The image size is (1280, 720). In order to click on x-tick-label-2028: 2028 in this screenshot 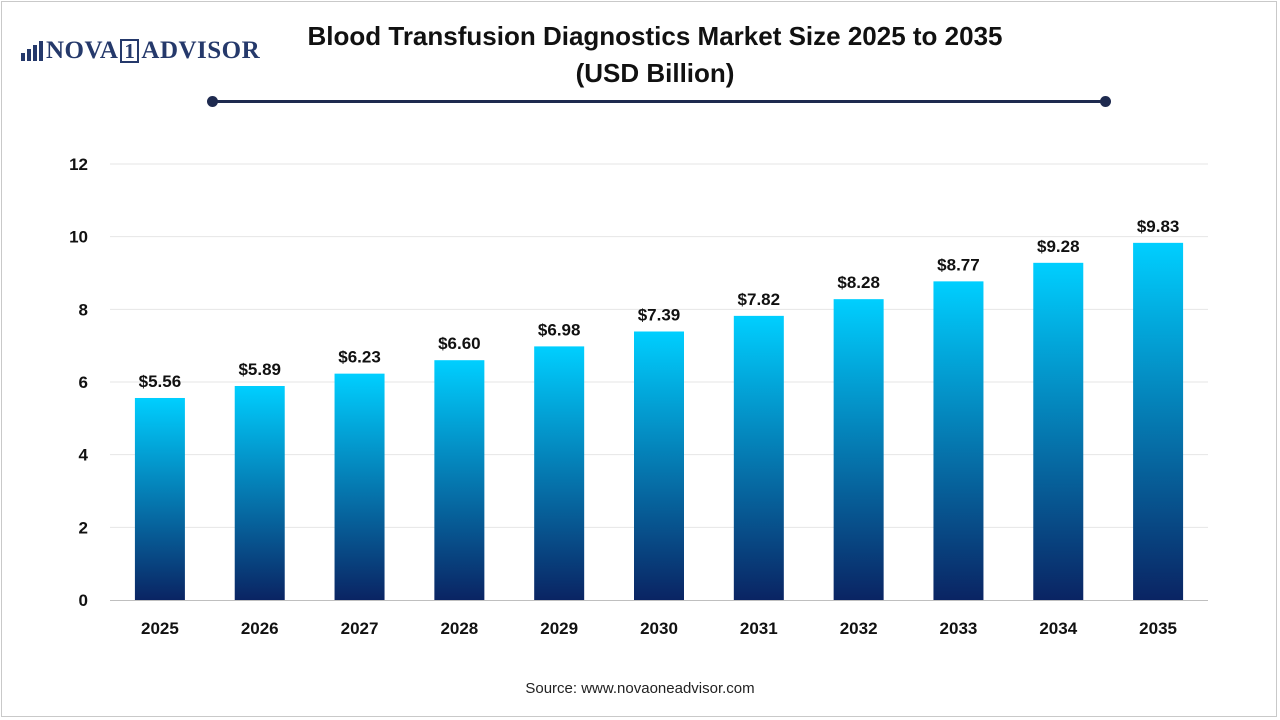, I will do `click(459, 628)`.